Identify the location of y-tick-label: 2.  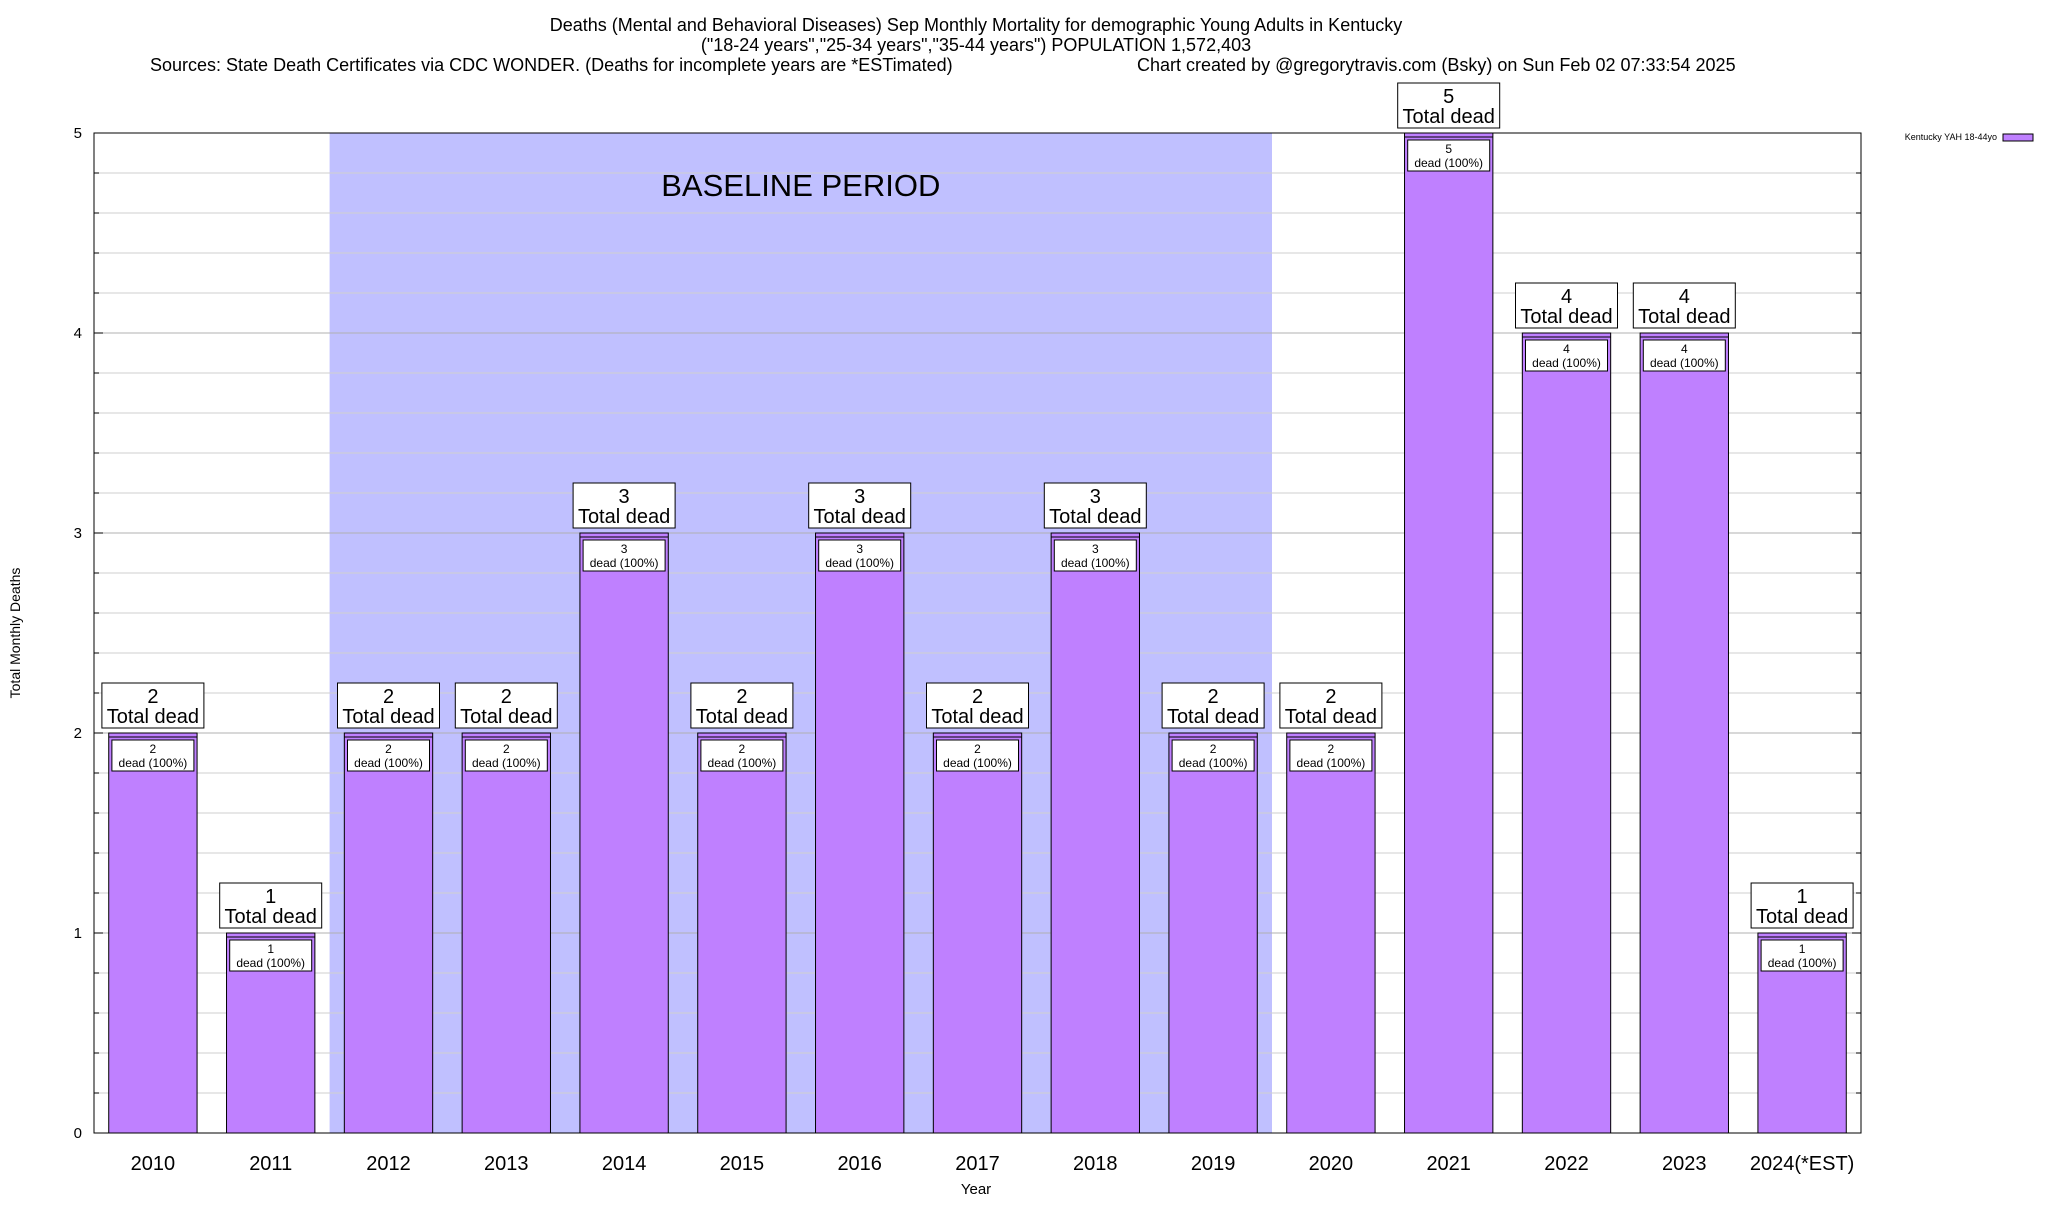
(78, 733).